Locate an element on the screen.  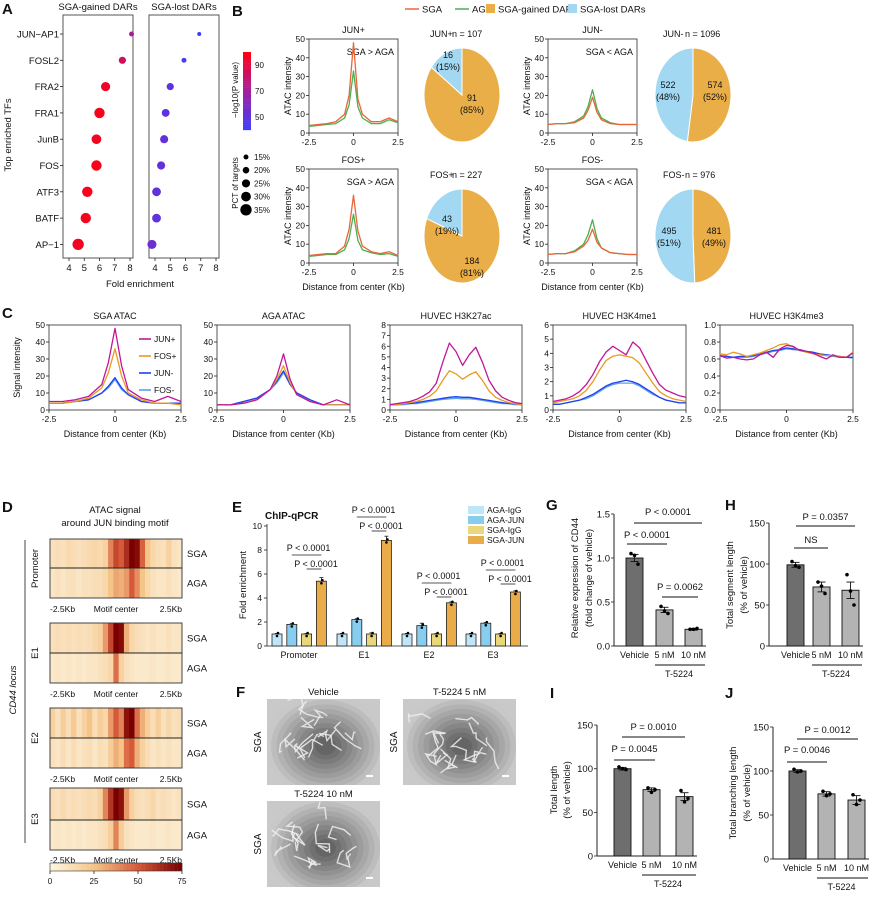
y-tick-label: 5 is located at coordinates (383, 357).